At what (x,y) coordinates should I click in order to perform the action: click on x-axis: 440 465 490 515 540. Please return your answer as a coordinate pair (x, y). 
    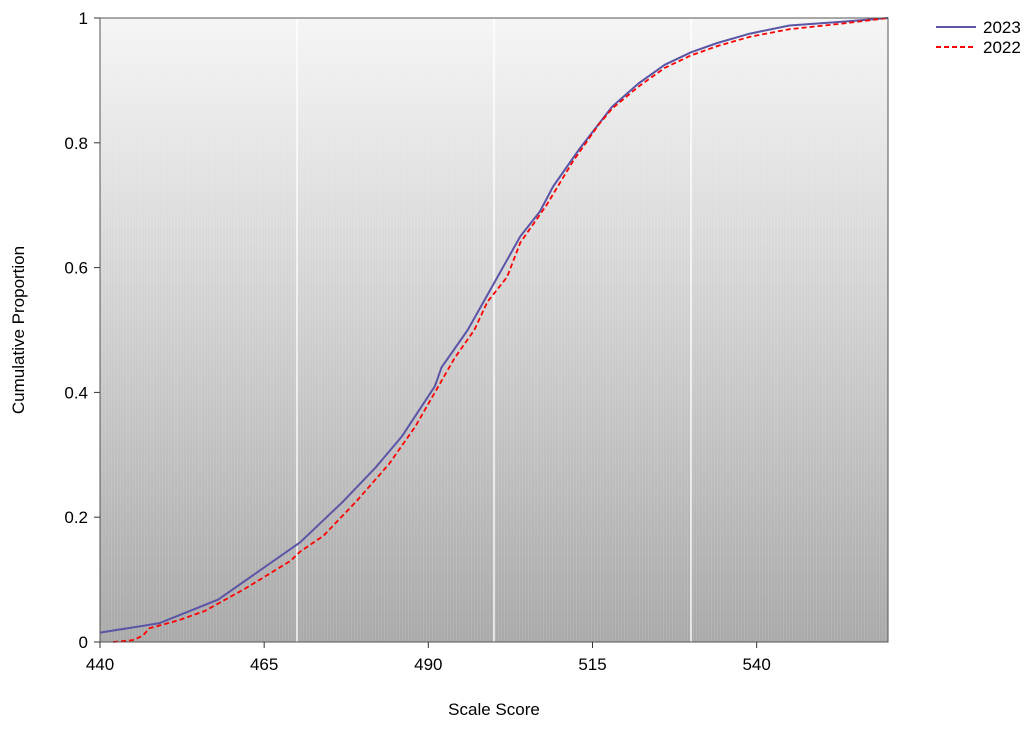
    Looking at the image, I should click on (428, 658).